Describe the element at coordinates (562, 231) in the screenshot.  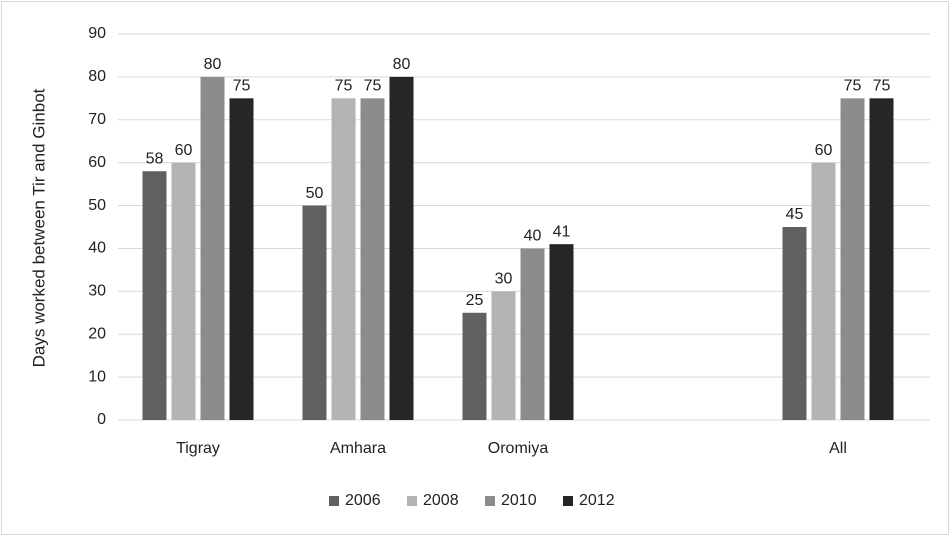
I see `data-label: 41` at that location.